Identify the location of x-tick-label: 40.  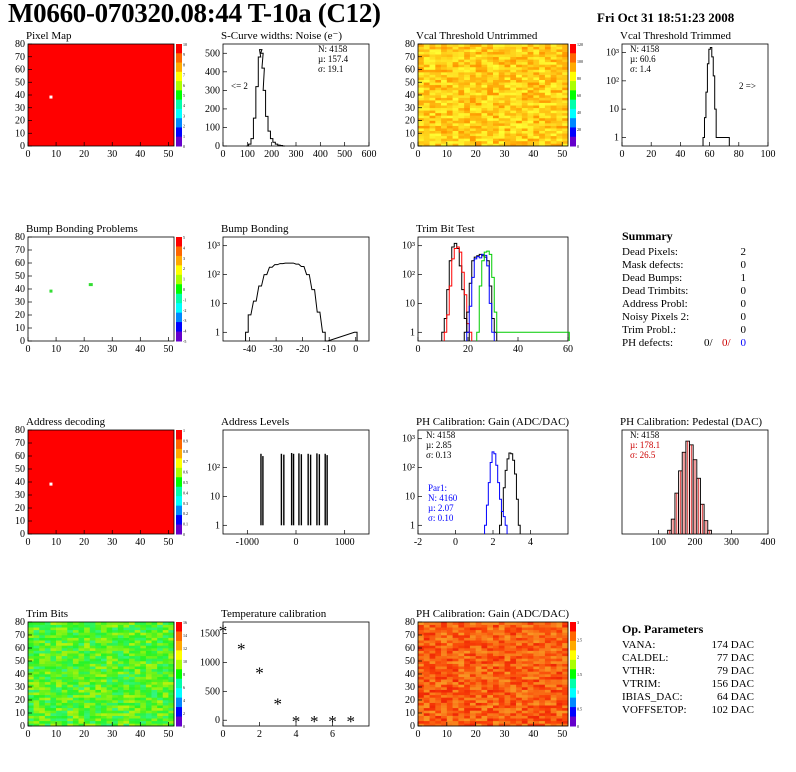
(518, 349).